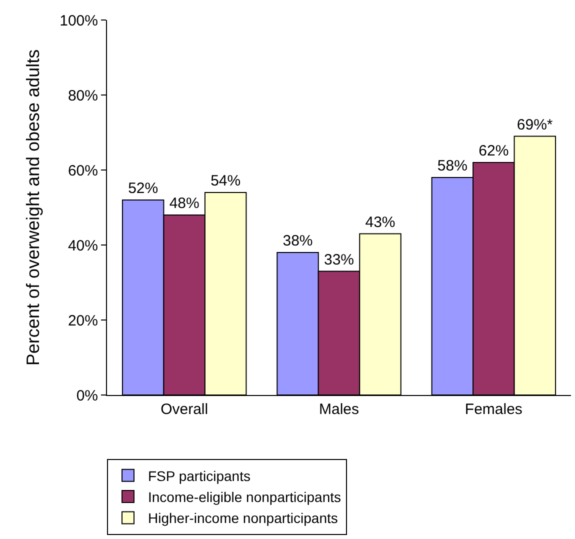 The image size is (575, 539). Describe the element at coordinates (534, 125) in the screenshot. I see `data-label: 69%*` at that location.